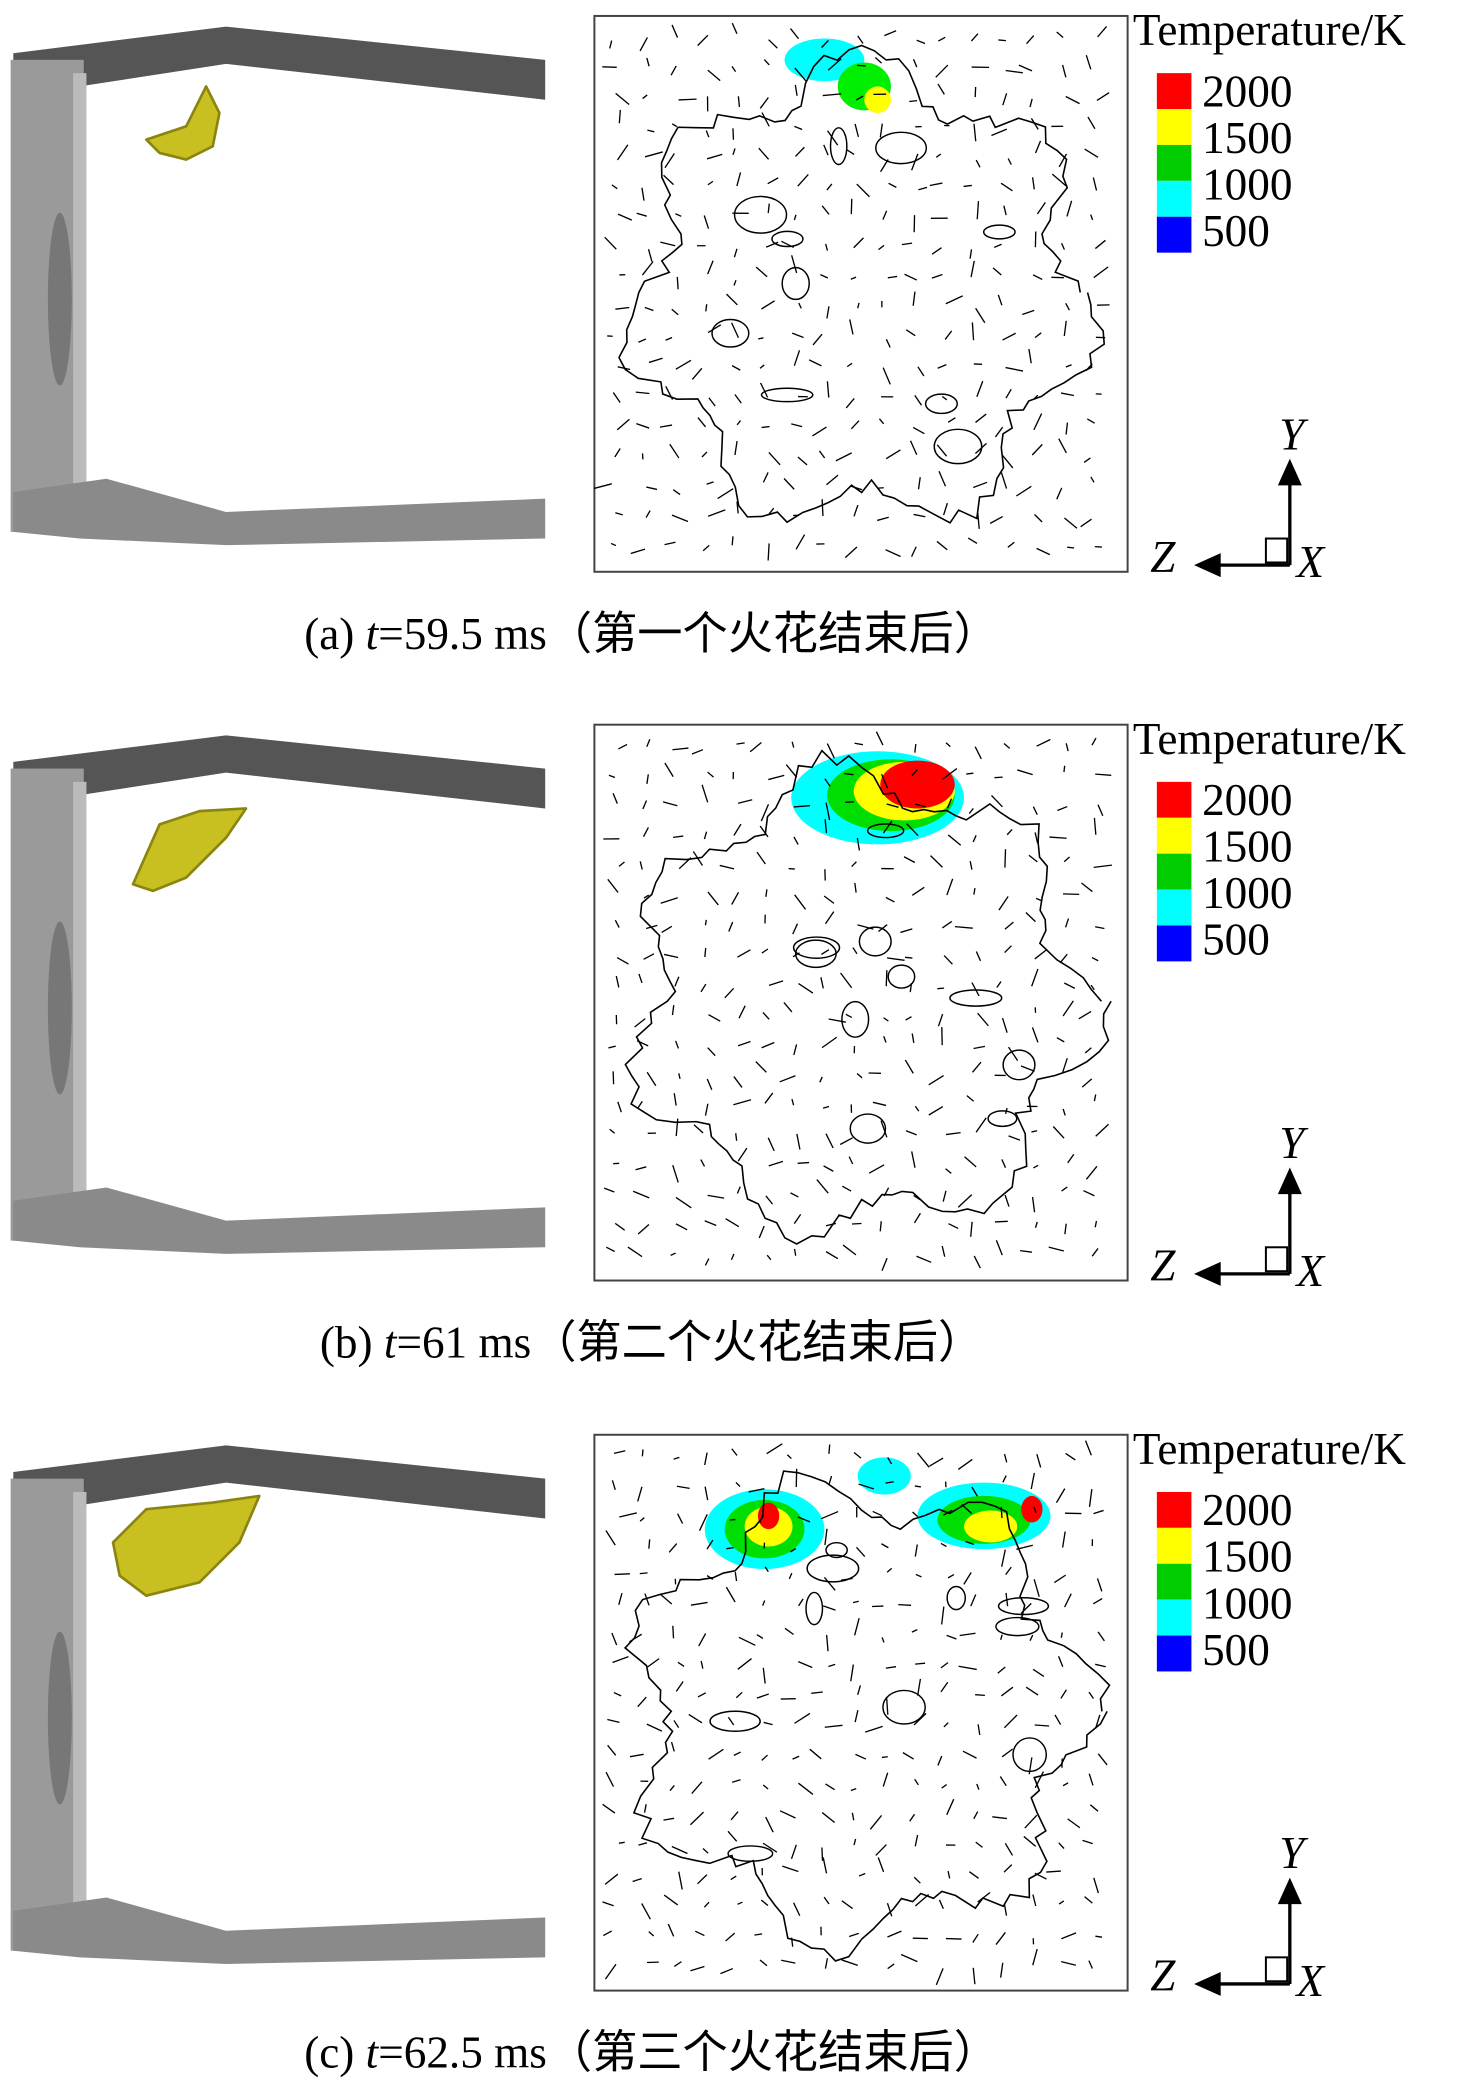 The height and width of the screenshot is (2085, 1476). What do you see at coordinates (279, 512) in the screenshot?
I see `frame-bottom` at bounding box center [279, 512].